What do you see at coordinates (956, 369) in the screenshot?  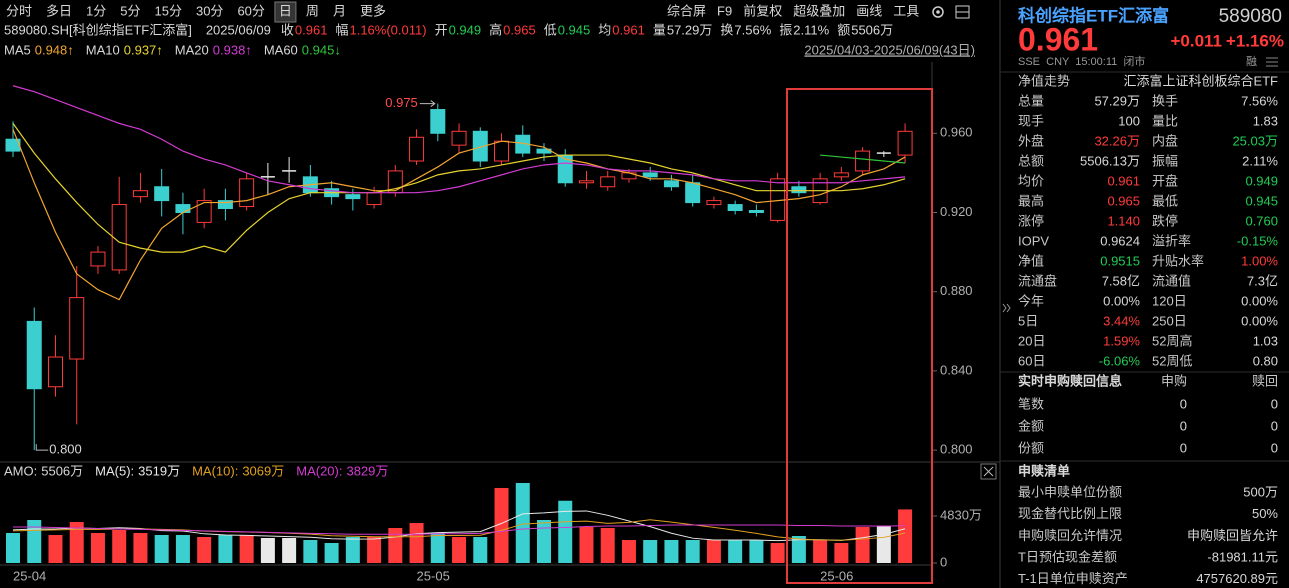 I see `y-tick-label: 0.840` at bounding box center [956, 369].